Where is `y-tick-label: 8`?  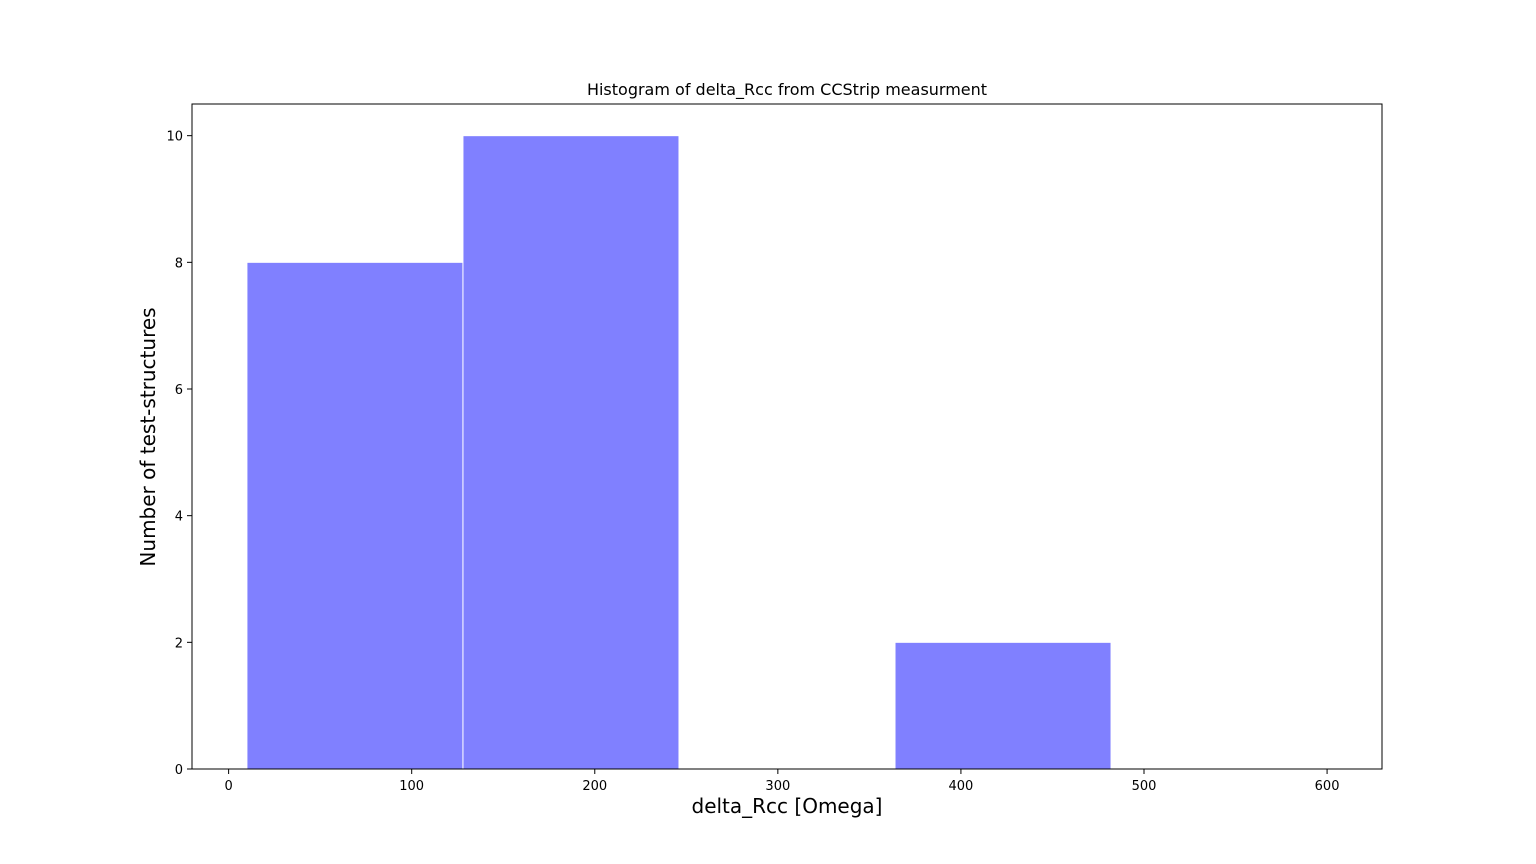
y-tick-label: 8 is located at coordinates (179, 263).